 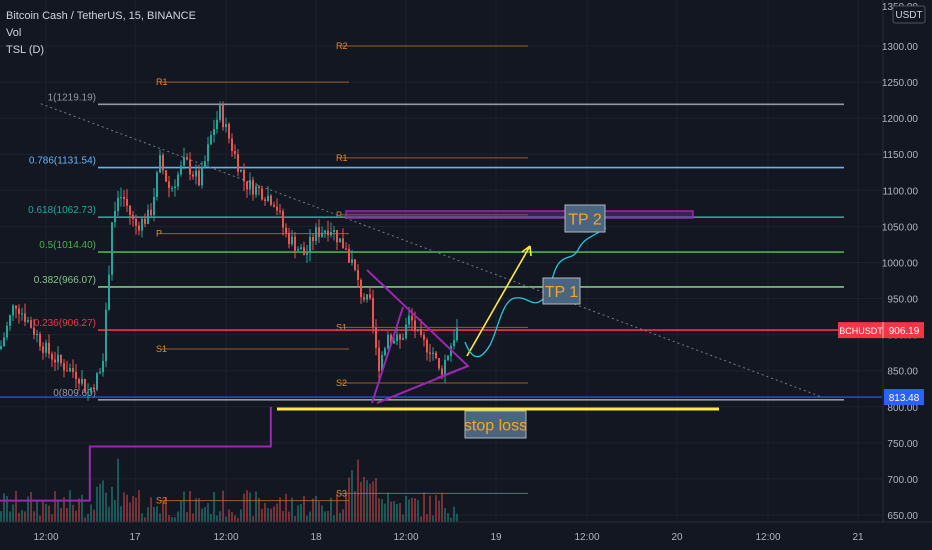 I want to click on stop-loss-box, so click(x=495, y=424).